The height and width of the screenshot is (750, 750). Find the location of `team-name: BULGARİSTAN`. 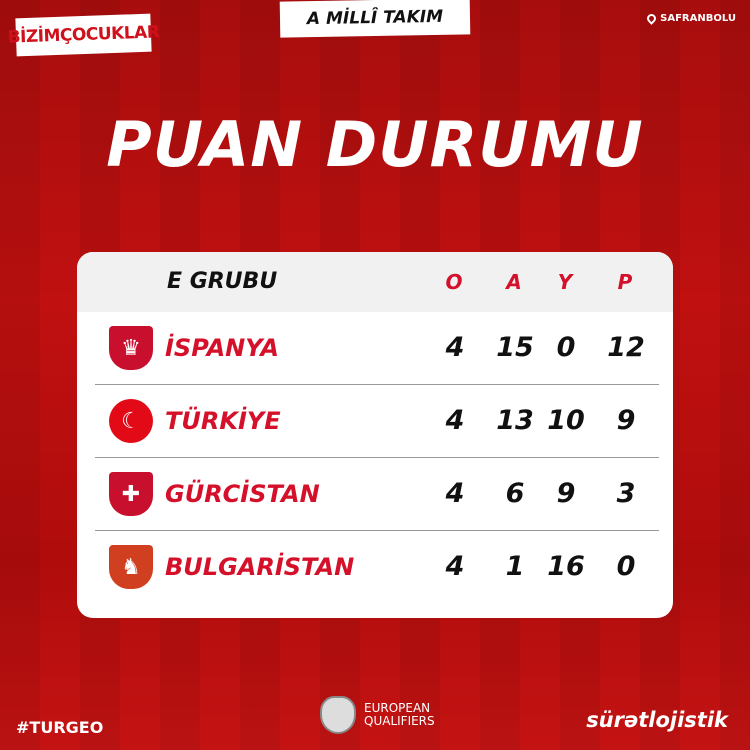

team-name: BULGARİSTAN is located at coordinates (260, 567).